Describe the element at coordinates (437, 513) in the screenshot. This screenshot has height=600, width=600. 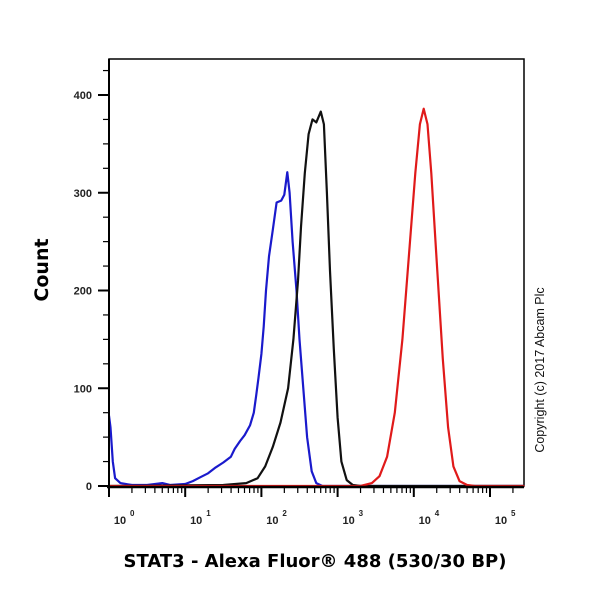
I see `x-tick-exponent: 4` at that location.